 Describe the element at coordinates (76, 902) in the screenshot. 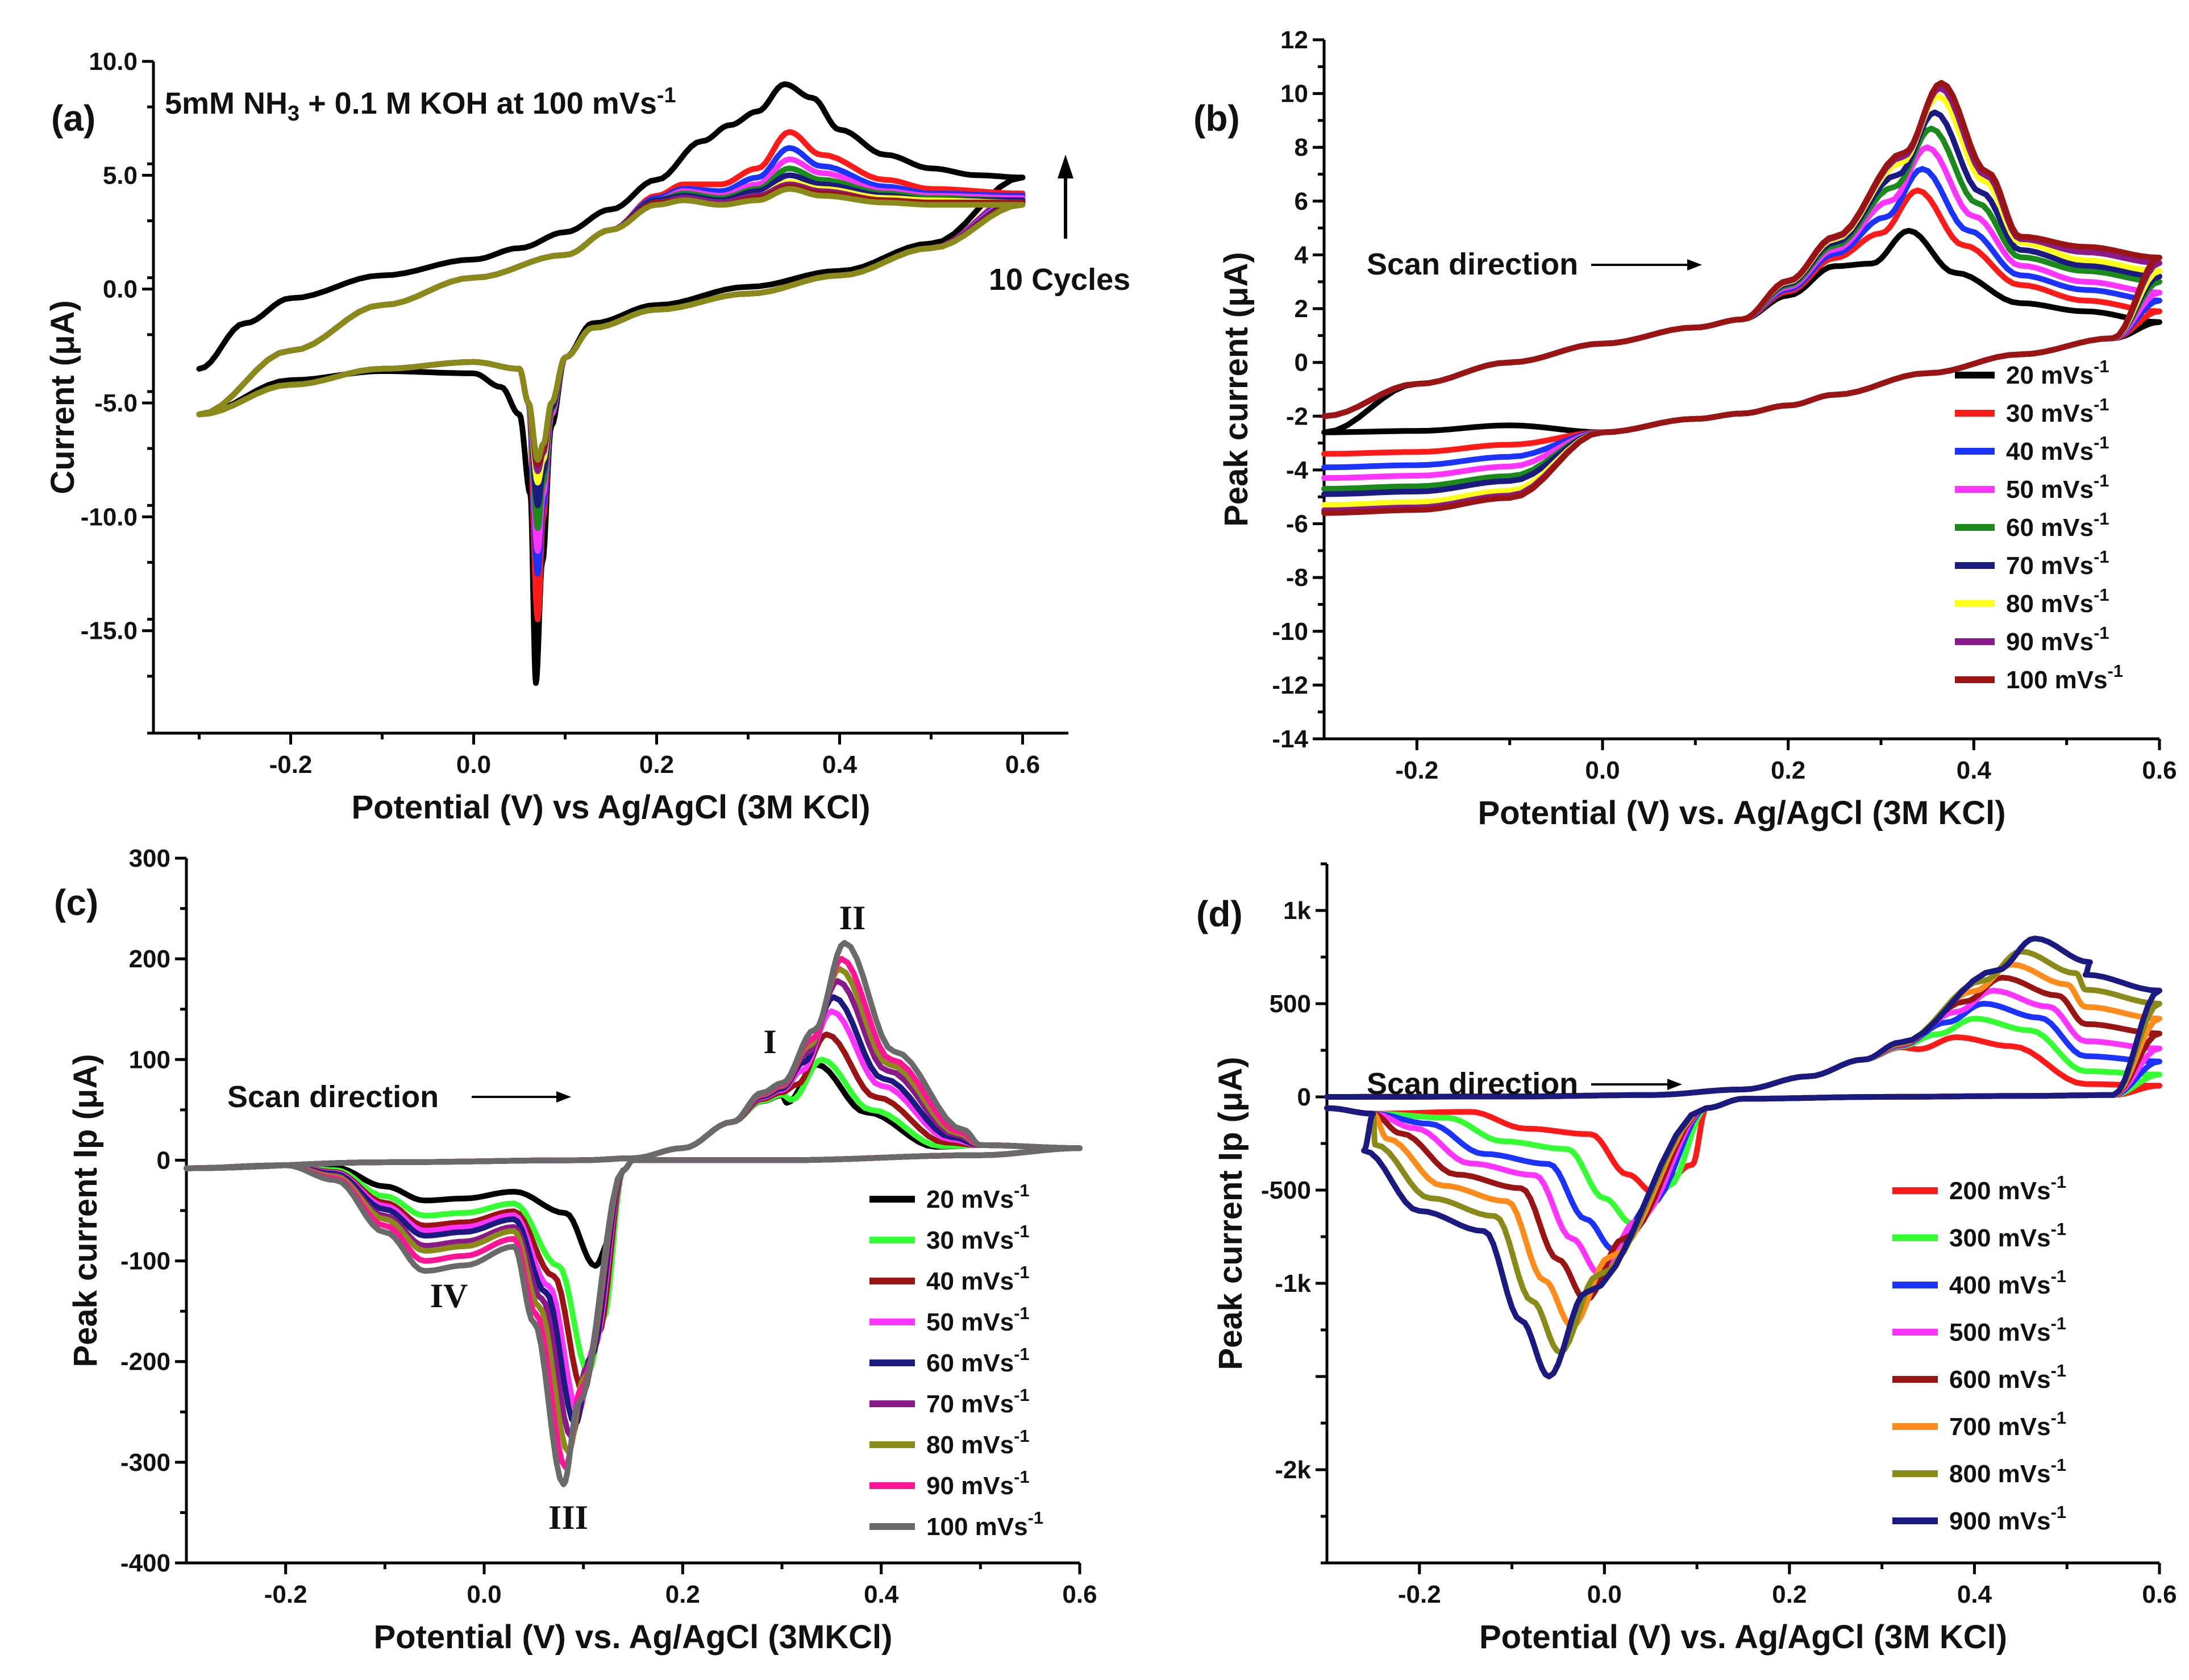

I see `panel-label: (c)` at that location.